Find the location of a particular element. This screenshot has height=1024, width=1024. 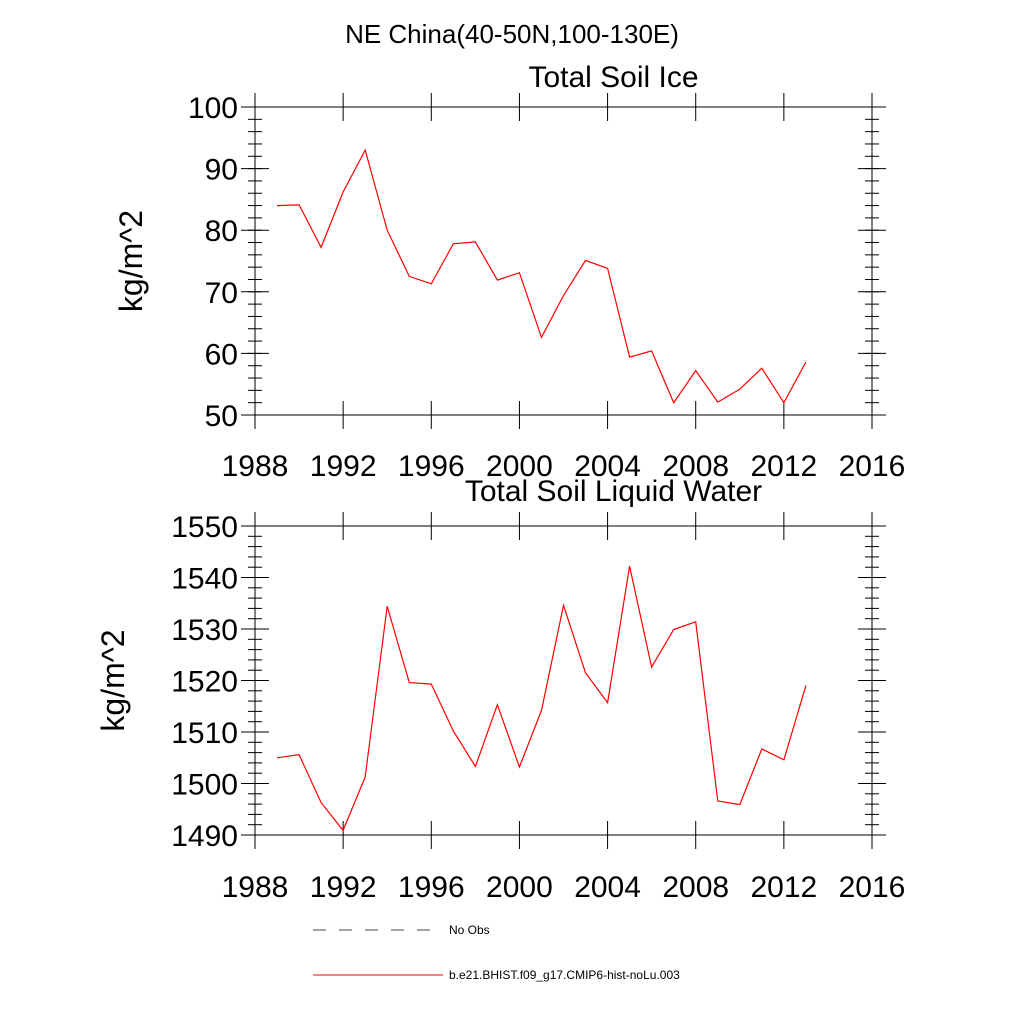

legend-label-no-obs: No Obs is located at coordinates (469, 930).